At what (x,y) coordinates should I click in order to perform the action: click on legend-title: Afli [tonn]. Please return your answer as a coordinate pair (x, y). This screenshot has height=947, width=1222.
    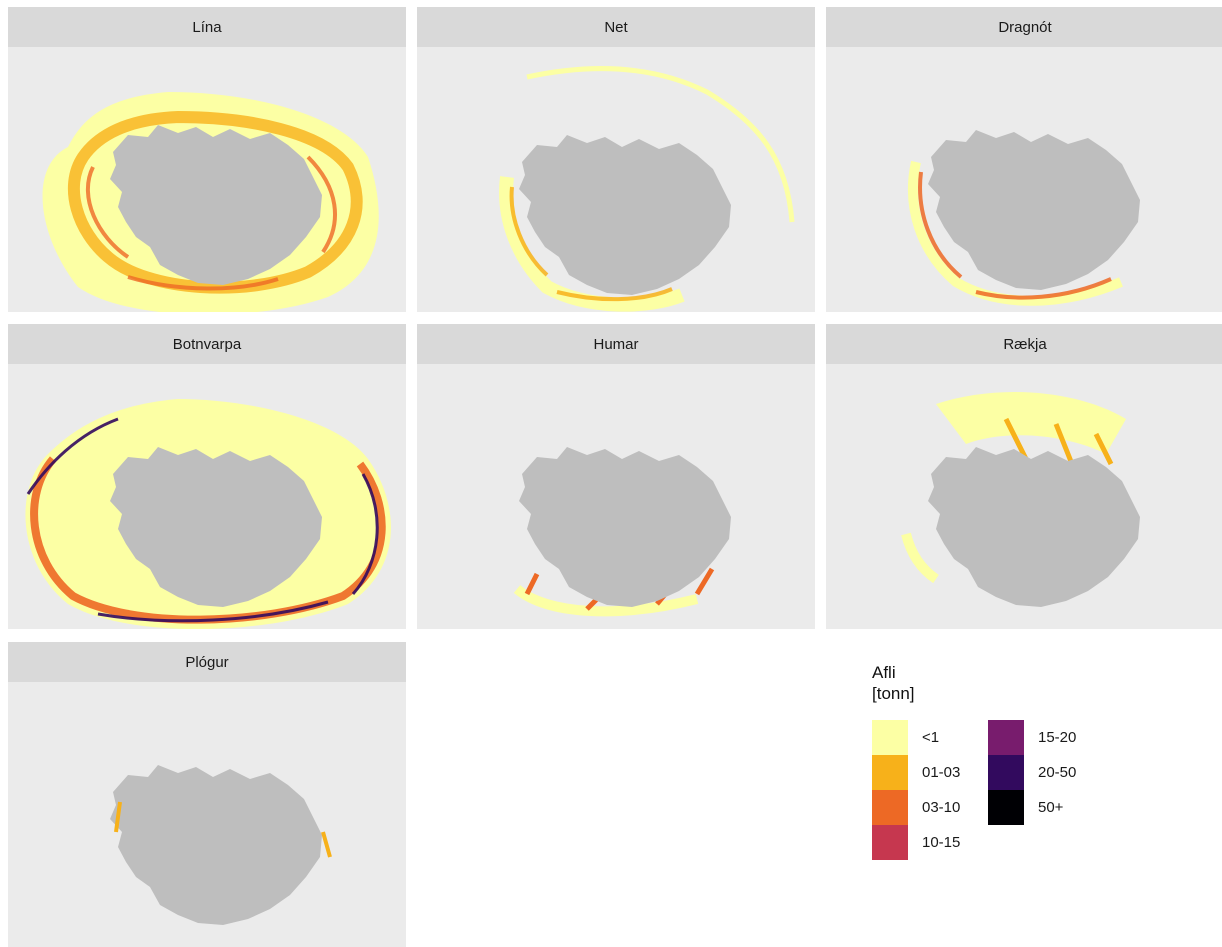
    Looking at the image, I should click on (893, 683).